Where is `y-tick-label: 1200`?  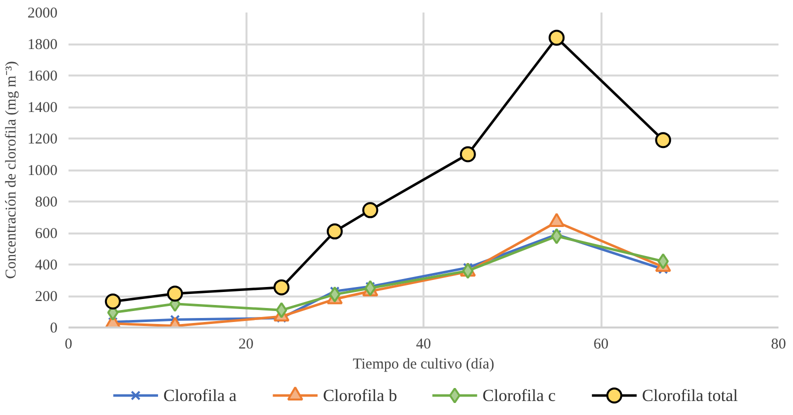 y-tick-label: 1200 is located at coordinates (43, 140).